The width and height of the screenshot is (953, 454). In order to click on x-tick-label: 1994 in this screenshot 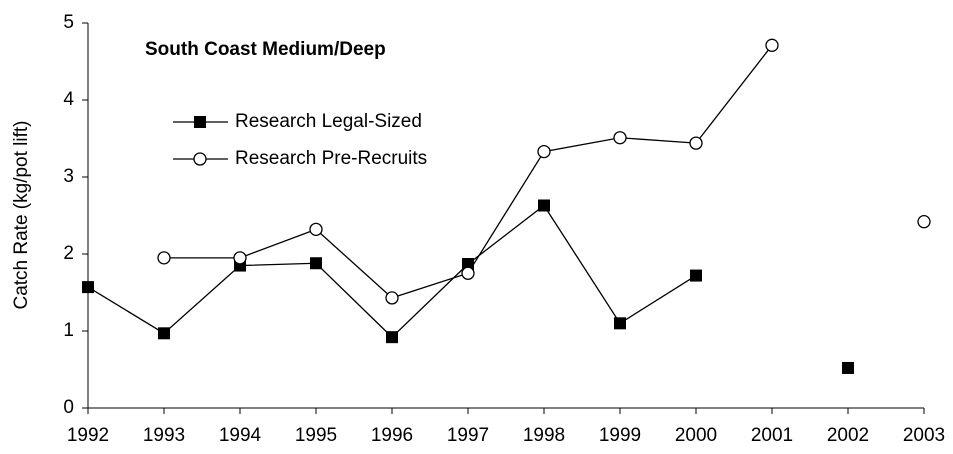, I will do `click(240, 435)`.